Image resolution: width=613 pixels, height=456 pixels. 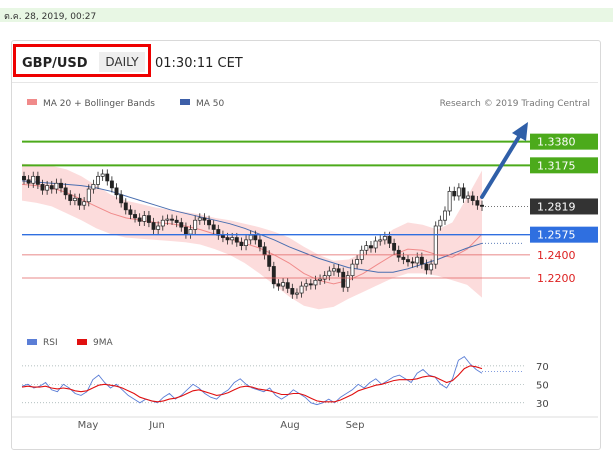 What do you see at coordinates (542, 385) in the screenshot?
I see `rsi-tick-label: 50` at bounding box center [542, 385].